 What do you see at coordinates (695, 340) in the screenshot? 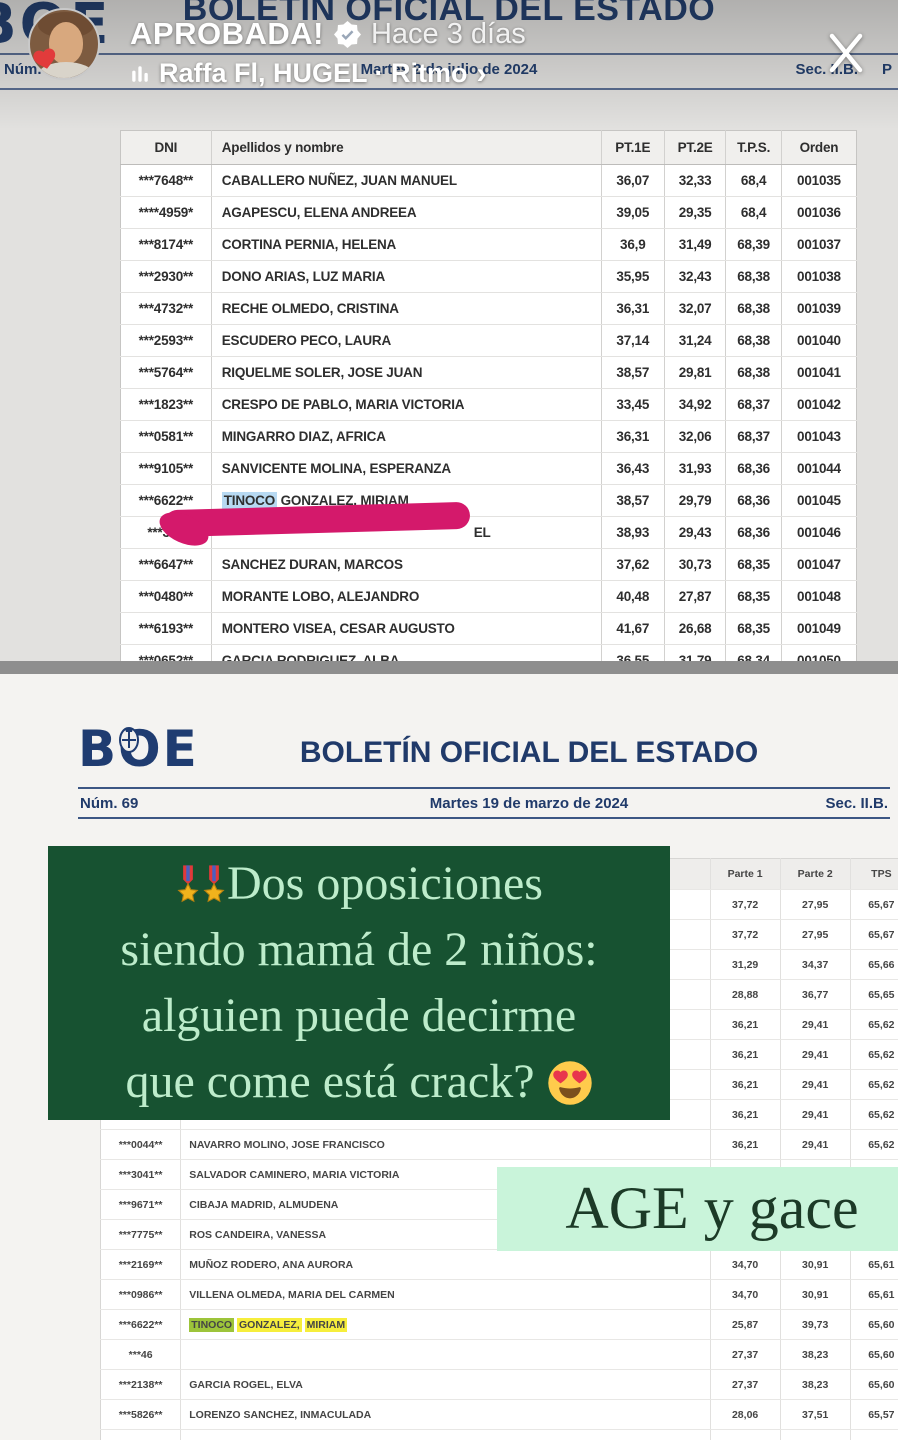
I see `score-cell: 31,24` at bounding box center [695, 340].